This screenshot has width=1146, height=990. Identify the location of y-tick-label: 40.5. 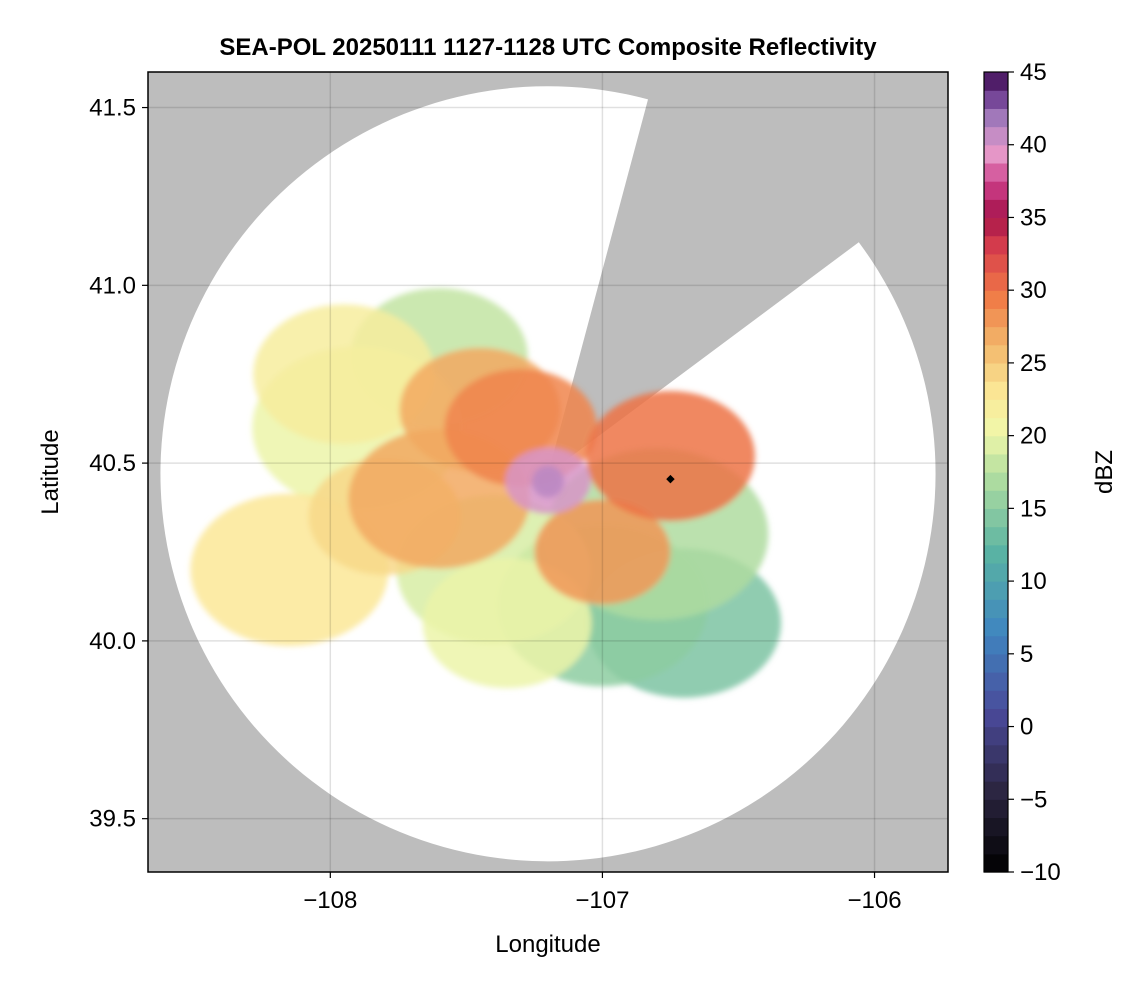
(112, 463).